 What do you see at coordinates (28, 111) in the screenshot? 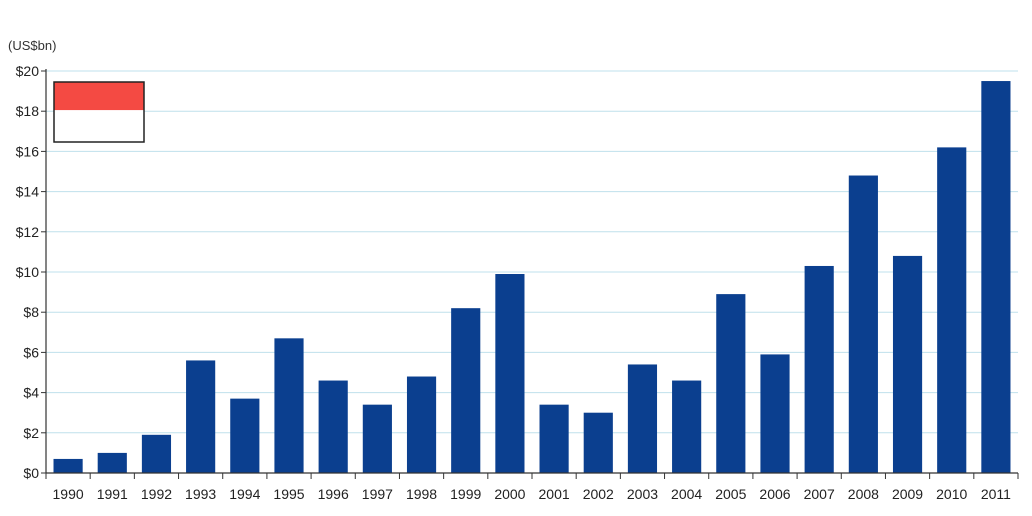
I see `y-tick-label: $18` at bounding box center [28, 111].